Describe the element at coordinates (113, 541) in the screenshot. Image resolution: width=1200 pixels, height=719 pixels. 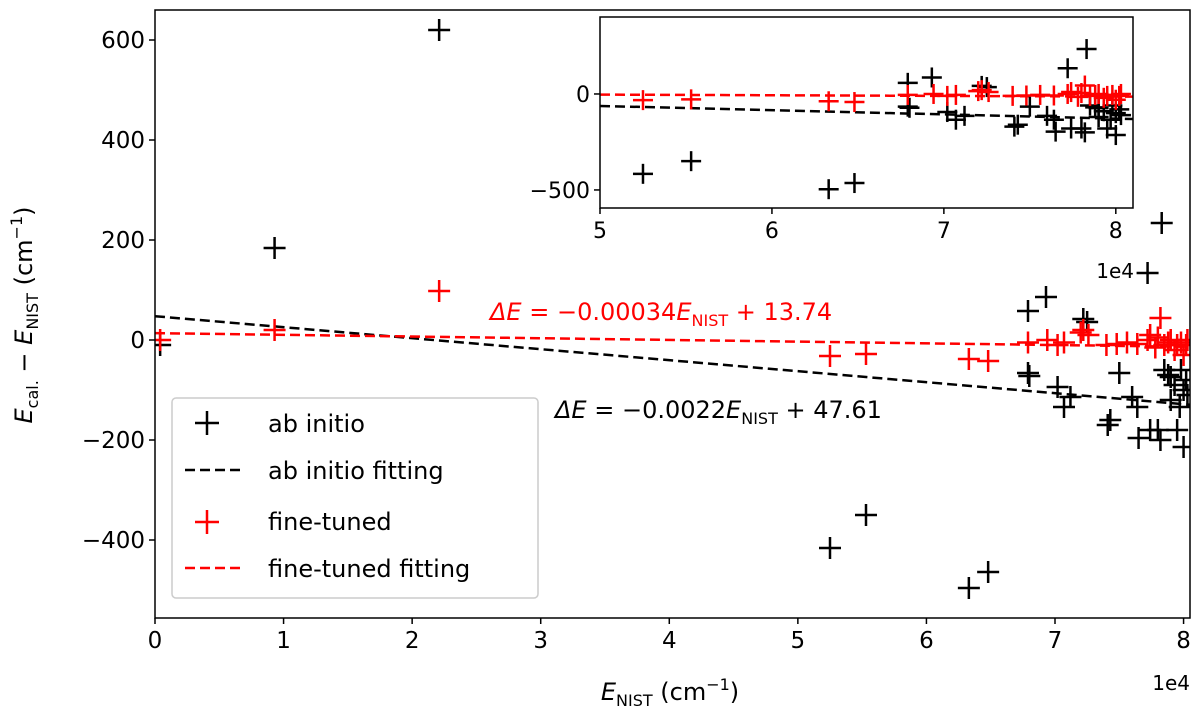
I see `main-y-tick-label: −400` at that location.